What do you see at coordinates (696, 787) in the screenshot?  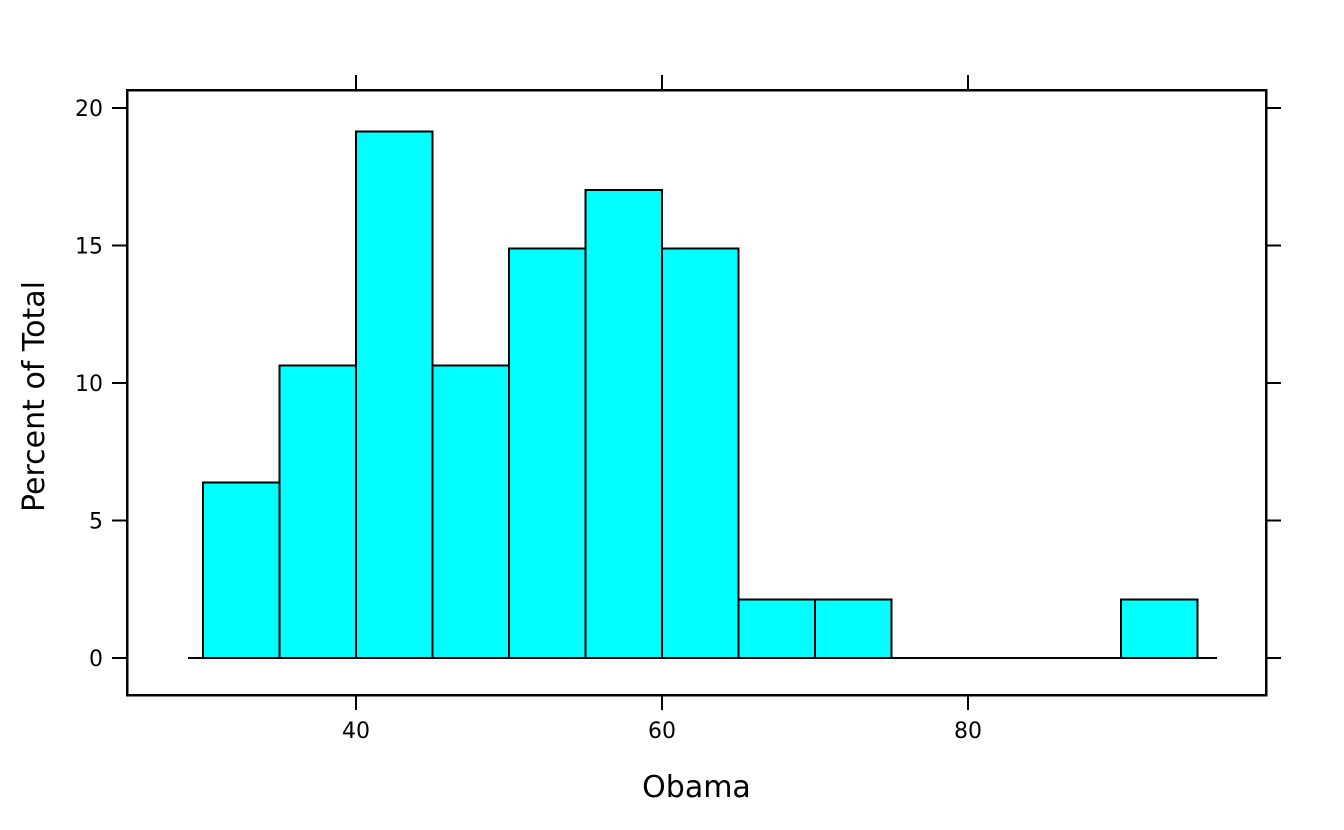 I see `x-axis-label: Obama` at bounding box center [696, 787].